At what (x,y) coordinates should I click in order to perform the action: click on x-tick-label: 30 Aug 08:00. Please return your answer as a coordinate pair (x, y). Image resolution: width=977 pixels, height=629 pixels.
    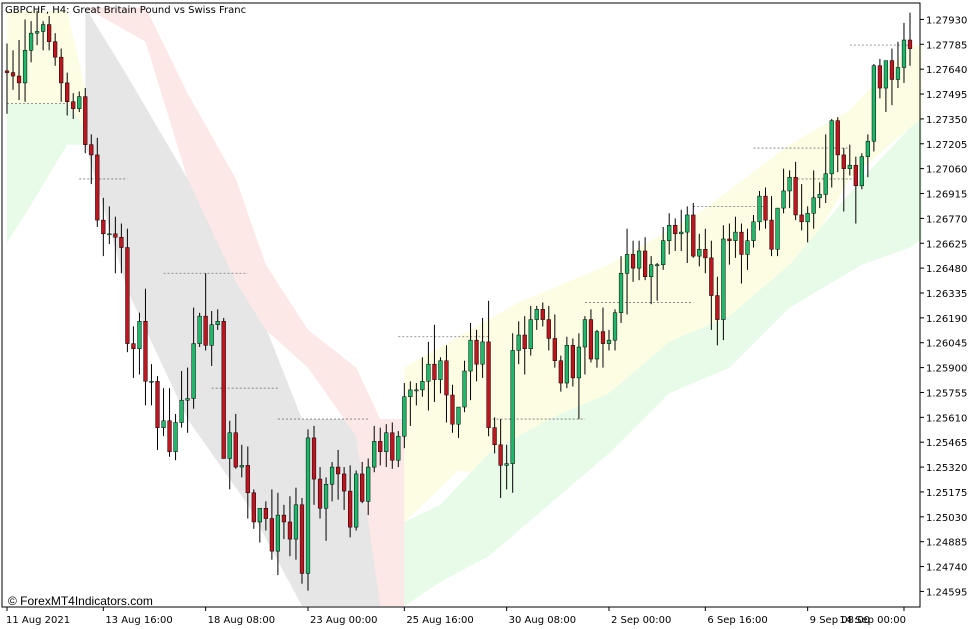
    Looking at the image, I should click on (542, 620).